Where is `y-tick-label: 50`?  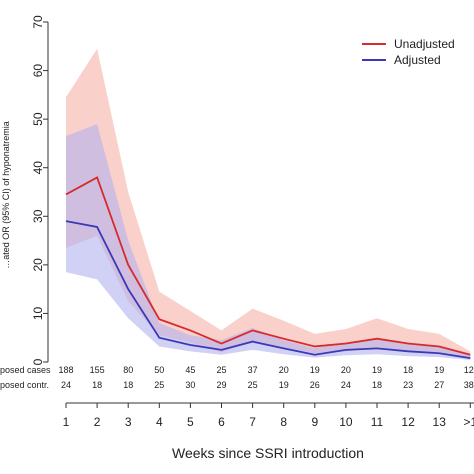 y-tick-label: 50 is located at coordinates (38, 119).